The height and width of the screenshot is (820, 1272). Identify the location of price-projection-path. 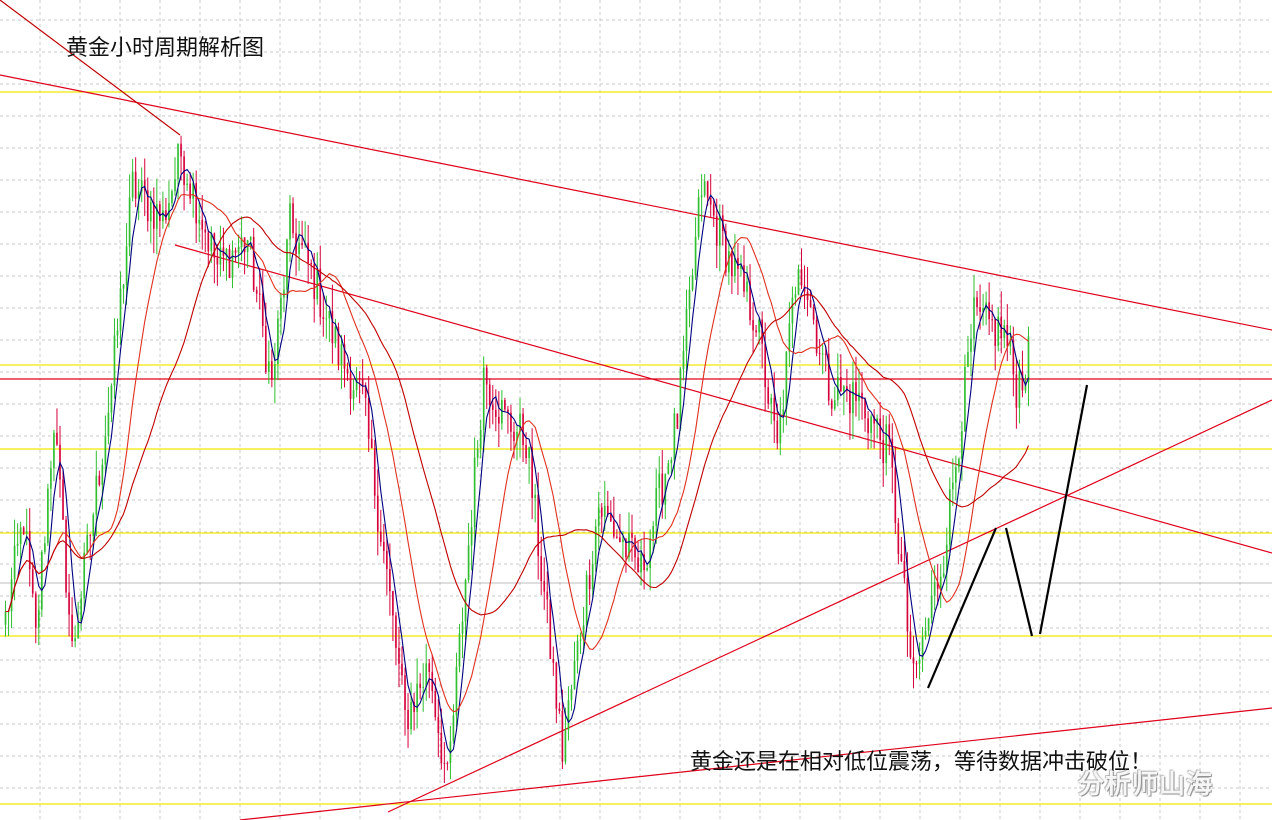
(1007, 536).